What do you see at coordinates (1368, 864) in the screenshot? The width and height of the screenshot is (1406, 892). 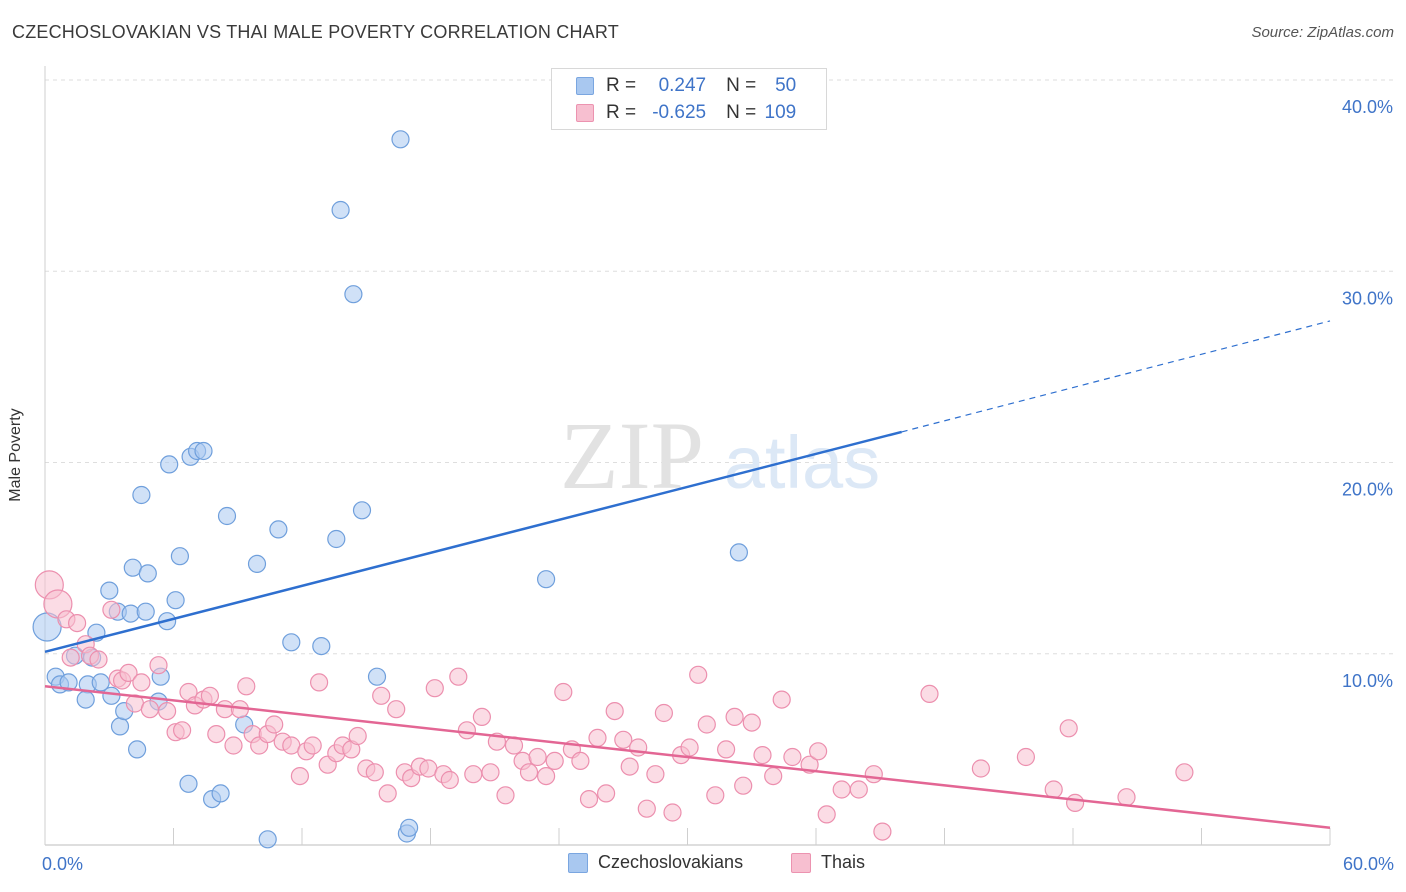 I see `x-tick-label: 60.0%` at bounding box center [1368, 864].